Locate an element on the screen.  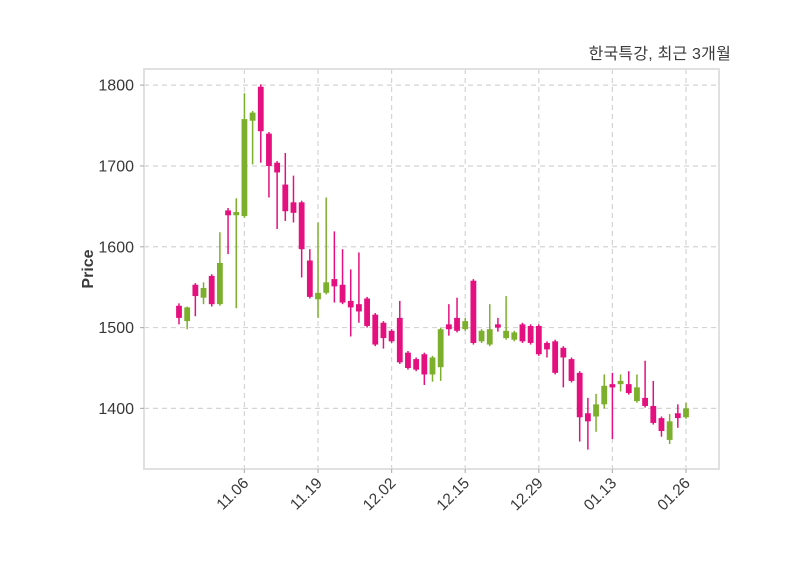
x-tick-label: 11.06 is located at coordinates (233, 494).